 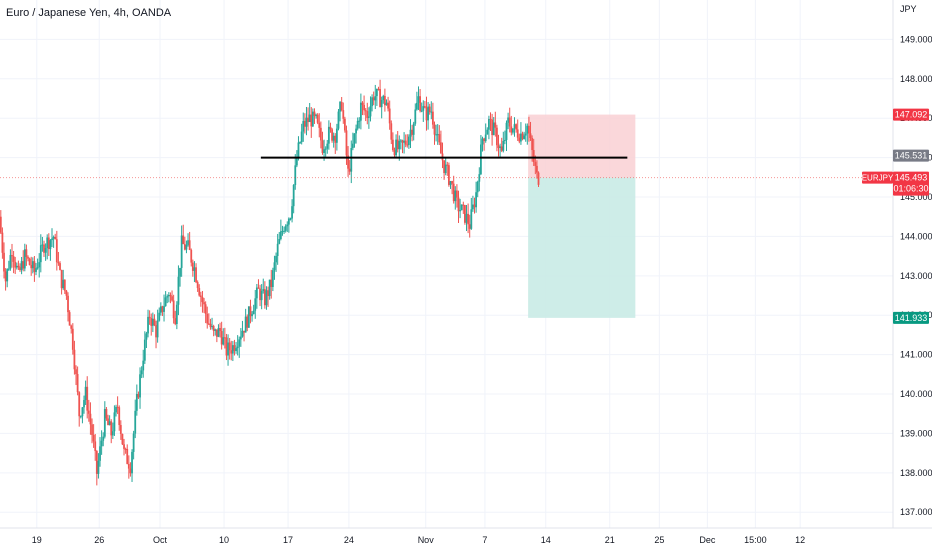 I want to click on chart-title: Euro / Japanese Yen, 4h, OANDA, so click(x=89, y=13).